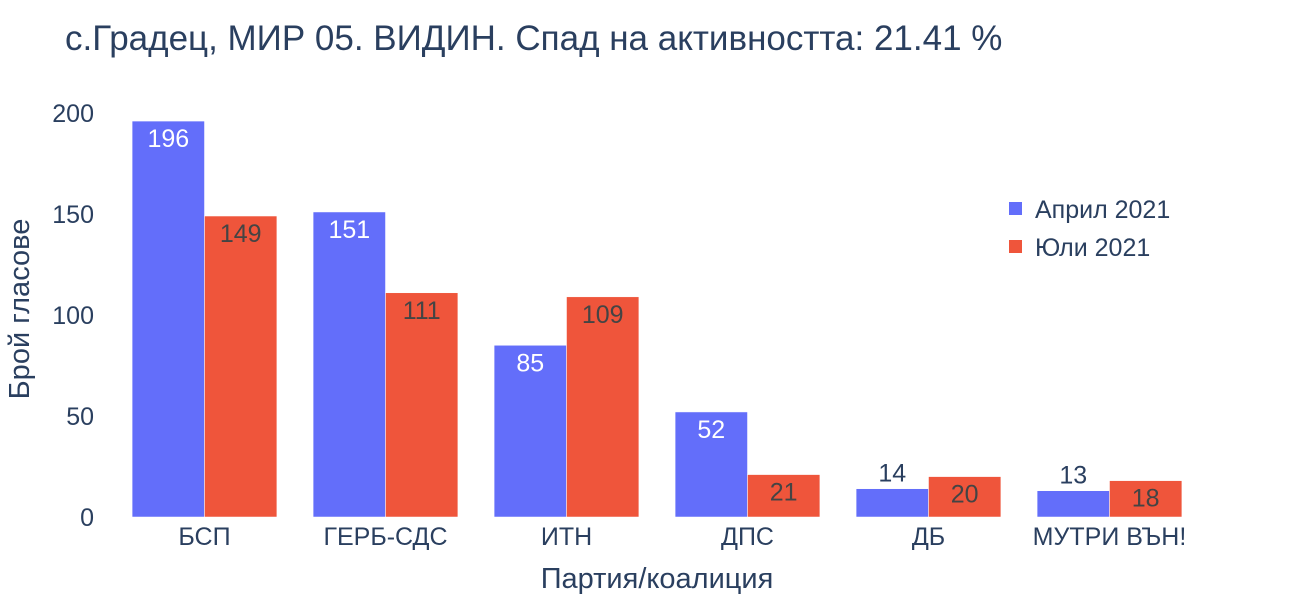  I want to click on legend-label: Април 2021, so click(1102, 210).